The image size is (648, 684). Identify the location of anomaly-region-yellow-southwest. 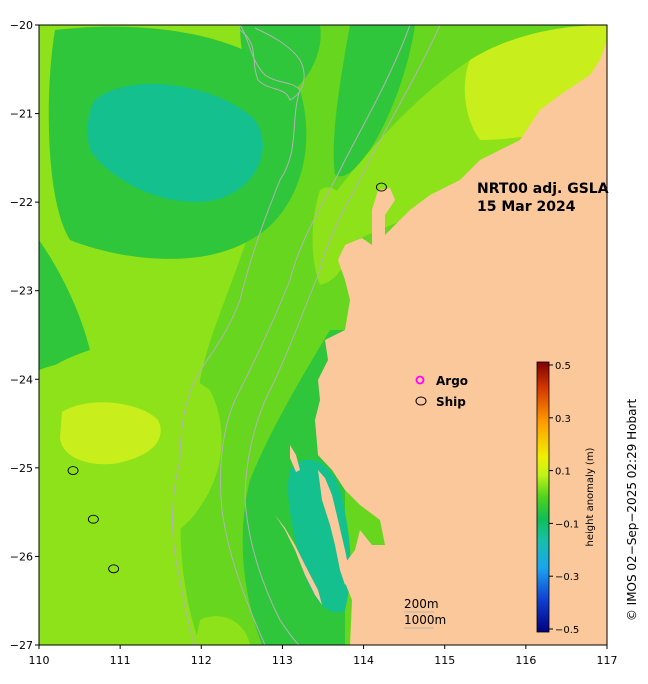
(110, 433).